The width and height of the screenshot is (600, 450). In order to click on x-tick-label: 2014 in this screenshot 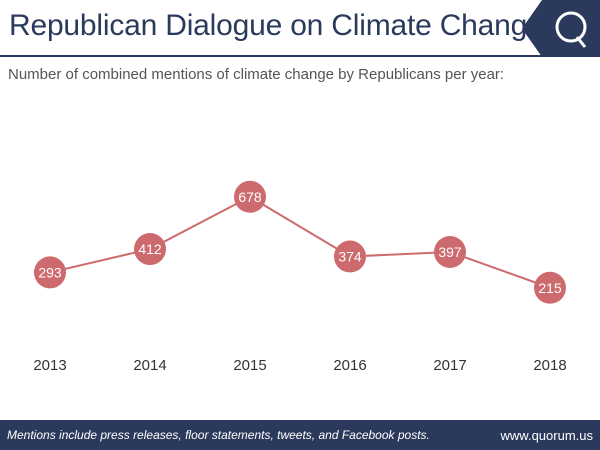, I will do `click(149, 365)`.